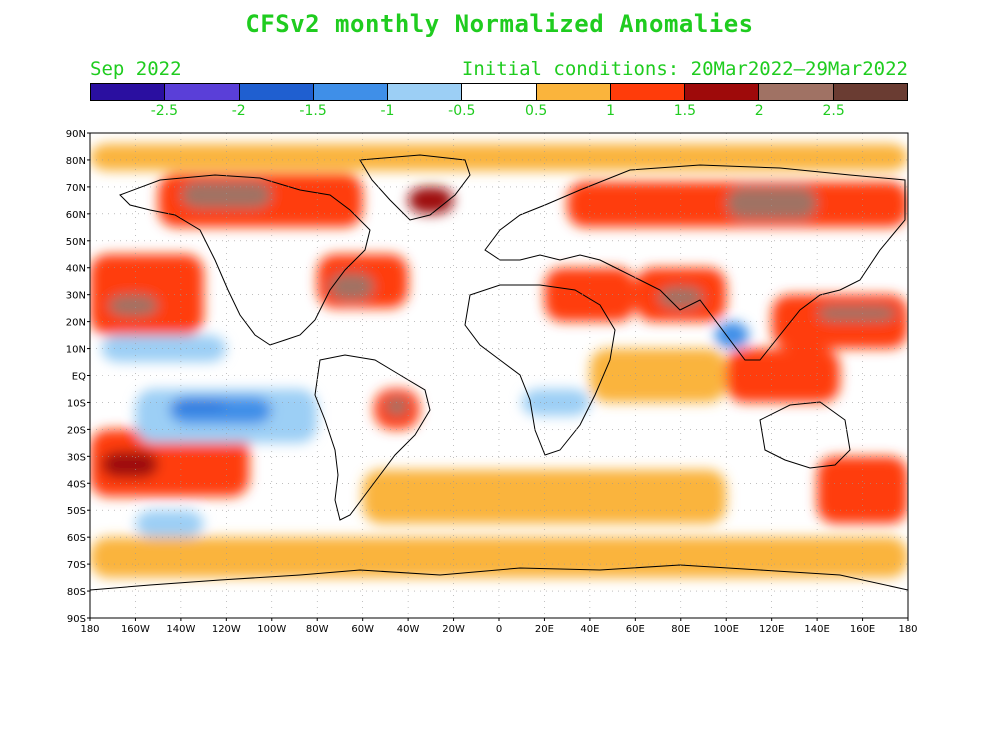 This screenshot has width=999, height=750. What do you see at coordinates (76, 323) in the screenshot?
I see `latitude-label: 20N` at bounding box center [76, 323].